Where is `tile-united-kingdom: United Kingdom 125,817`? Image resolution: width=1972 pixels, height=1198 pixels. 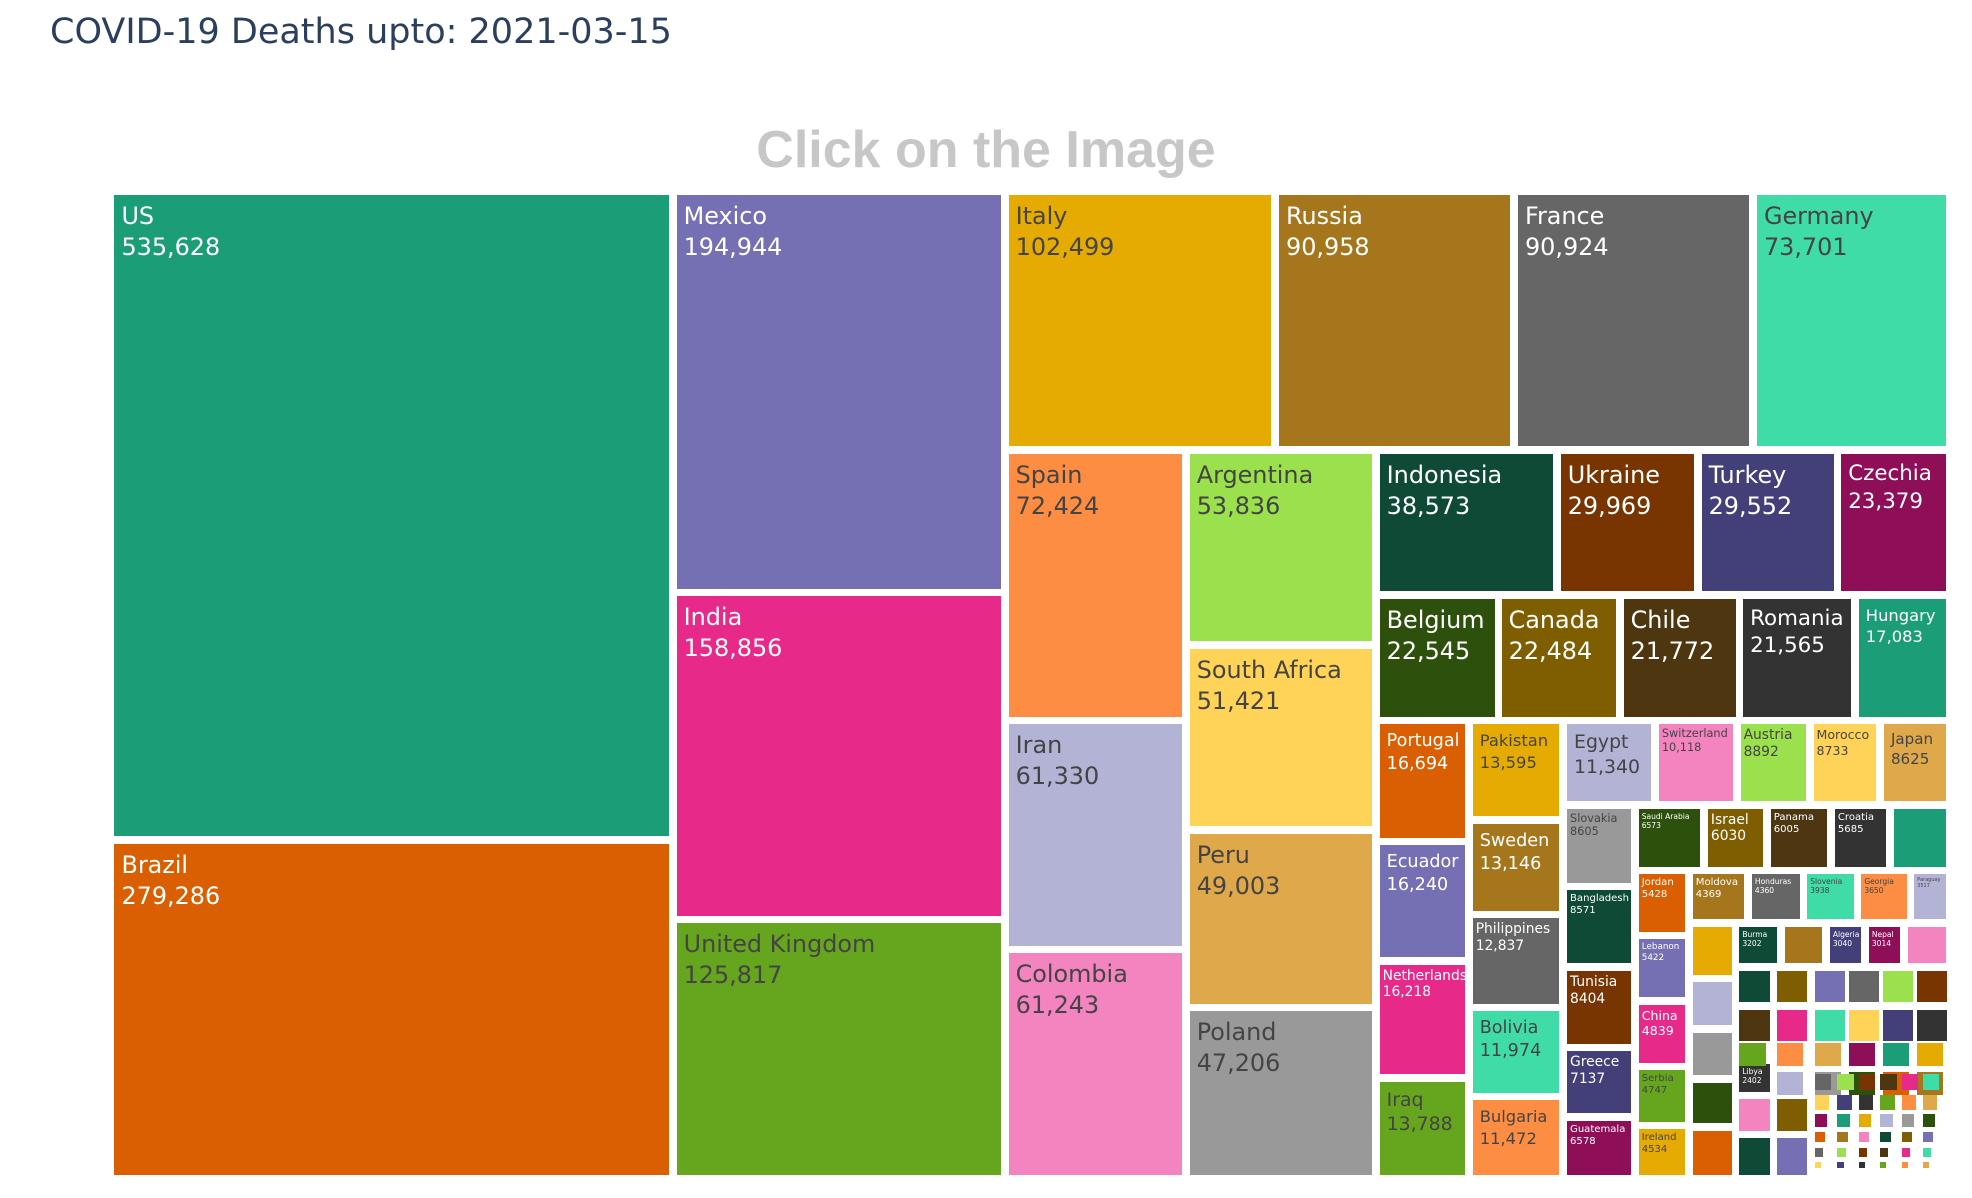
tile-united-kingdom: United Kingdom 125,817 is located at coordinates (839, 1049).